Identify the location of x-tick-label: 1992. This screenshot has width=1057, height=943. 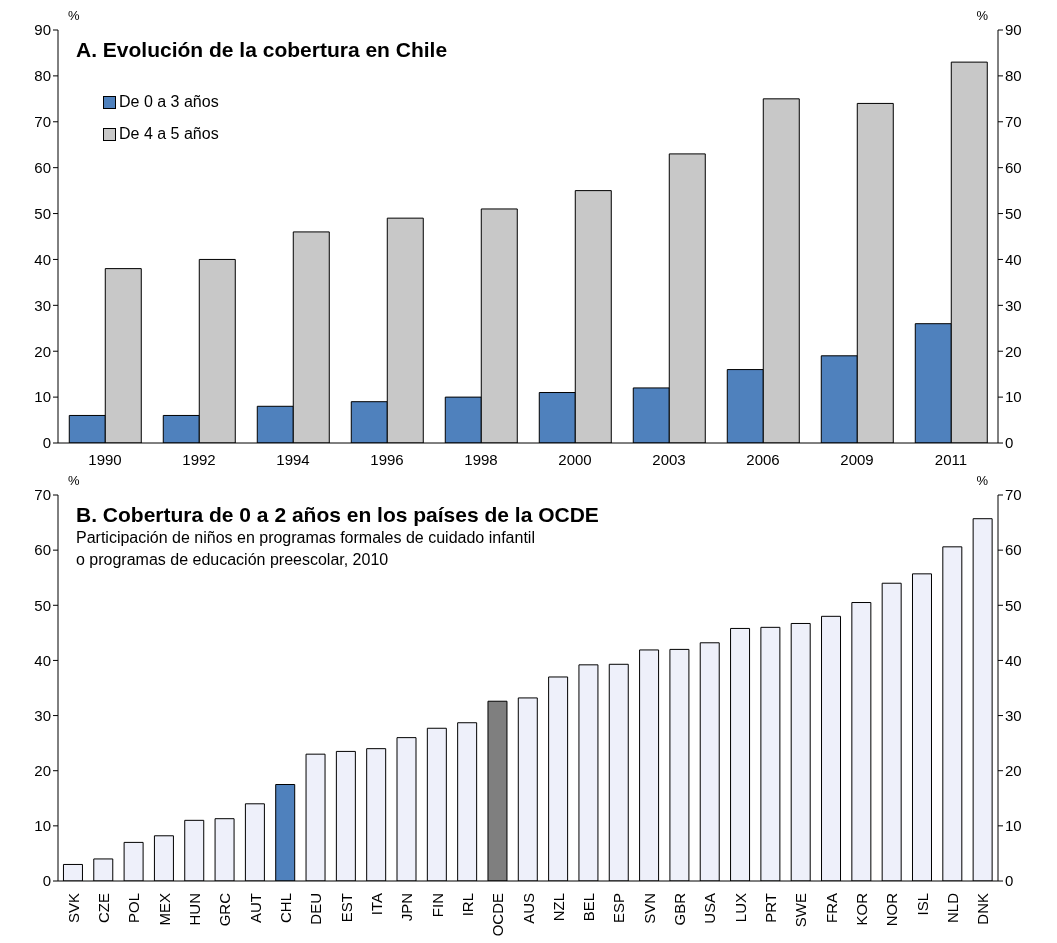
(199, 459).